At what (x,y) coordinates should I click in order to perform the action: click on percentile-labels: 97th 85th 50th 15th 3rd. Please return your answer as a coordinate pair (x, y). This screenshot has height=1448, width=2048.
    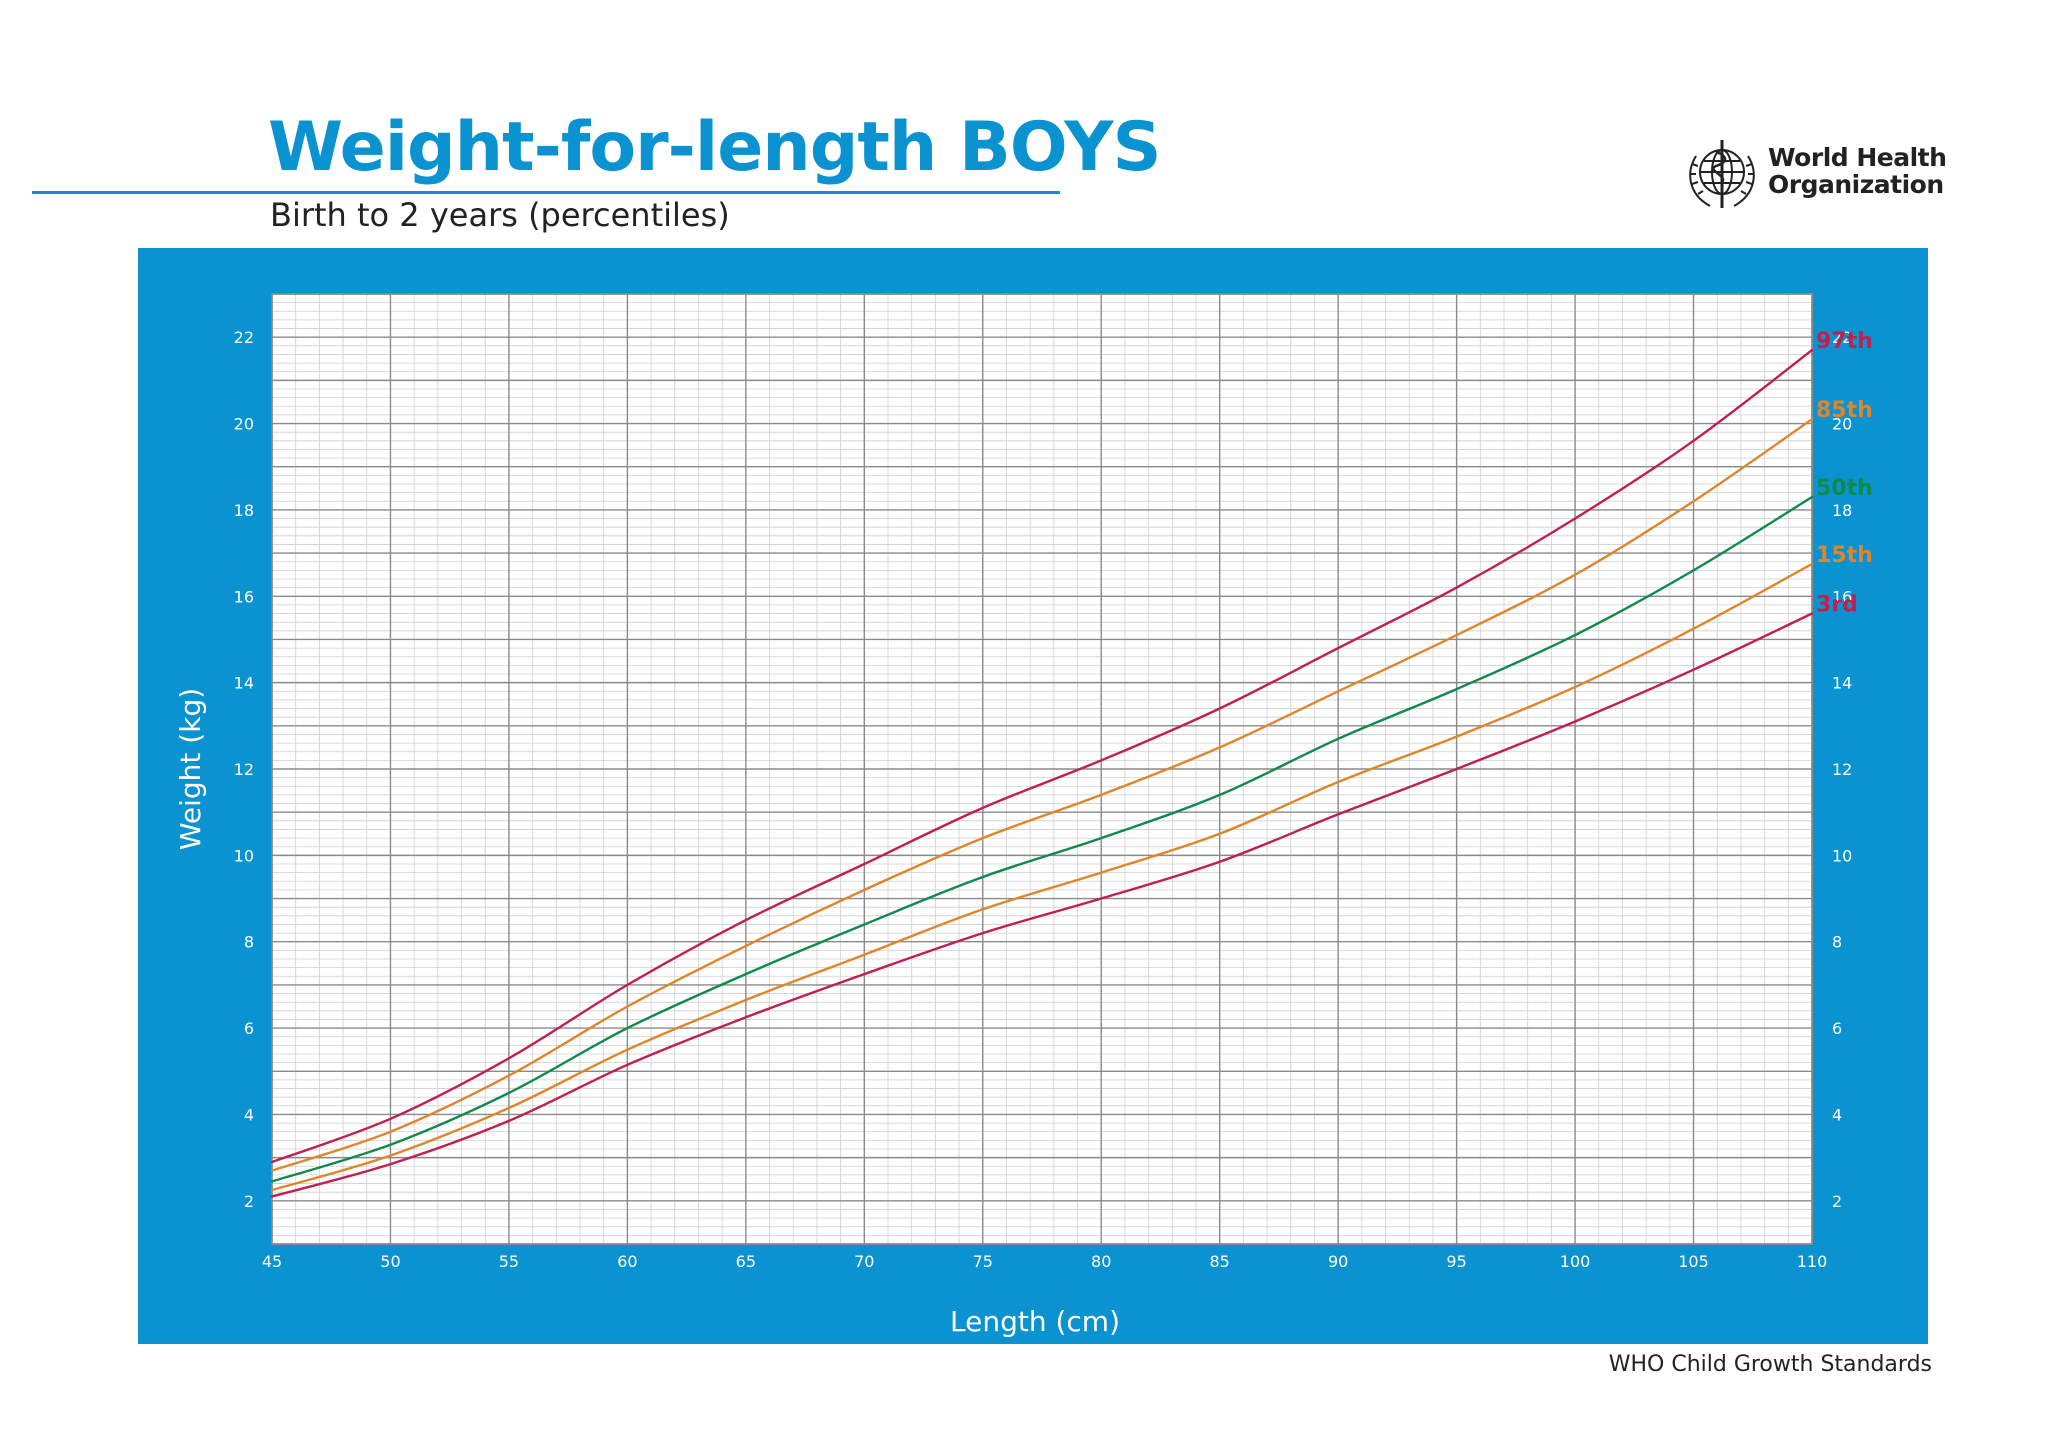
    Looking at the image, I should click on (1844, 473).